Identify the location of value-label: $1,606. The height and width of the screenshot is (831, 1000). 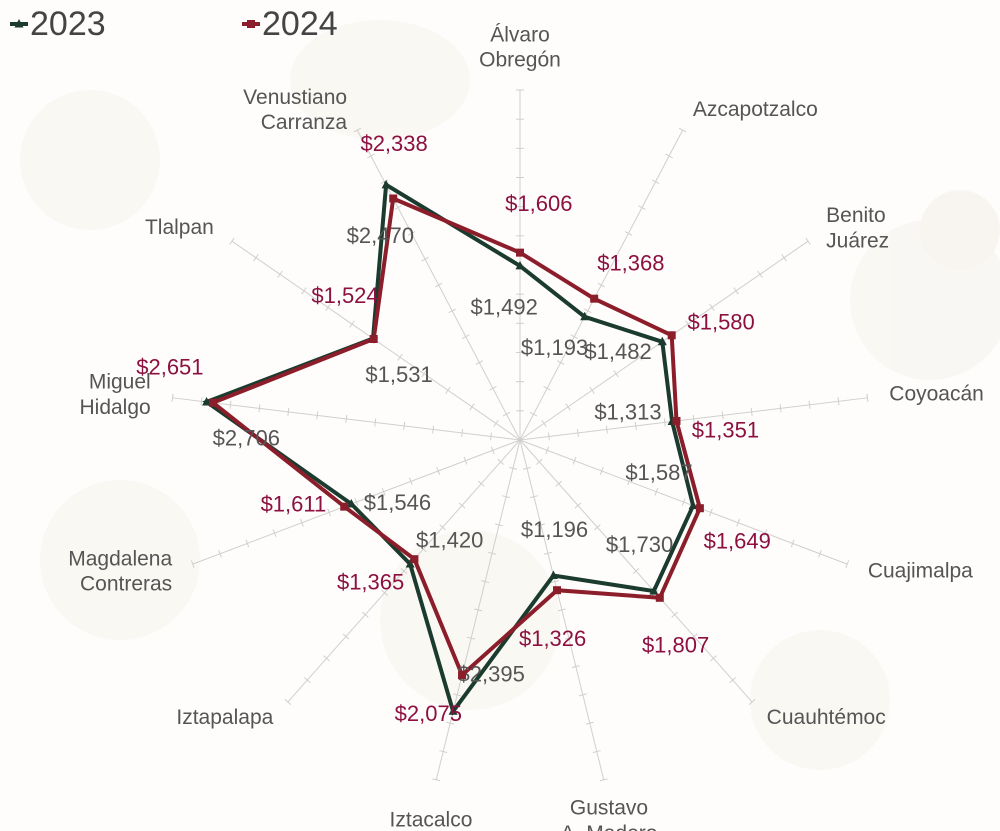
(538, 203).